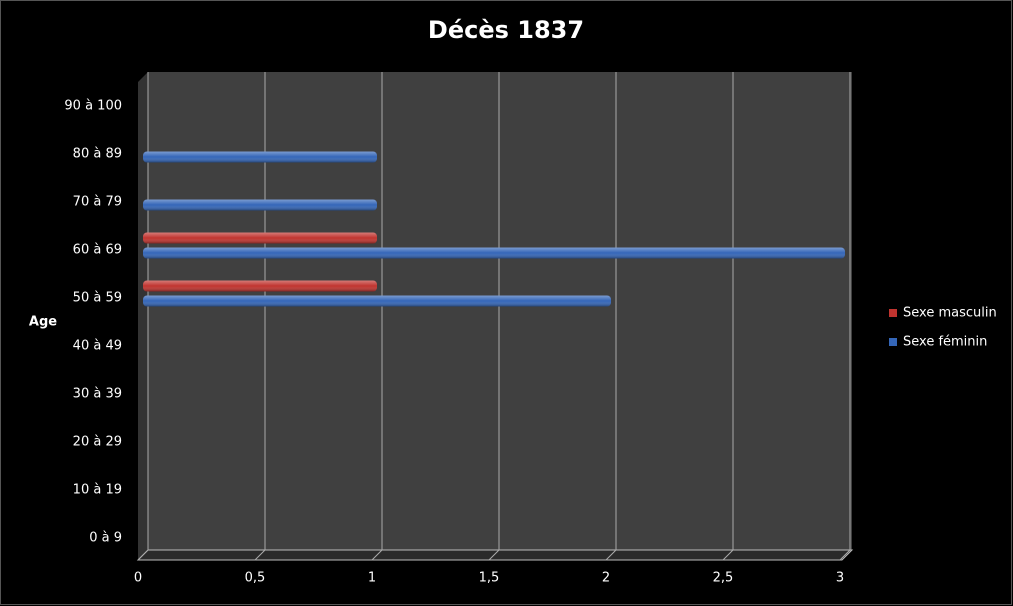  Describe the element at coordinates (93, 106) in the screenshot. I see `y-tick-label: 90 à 100` at that location.